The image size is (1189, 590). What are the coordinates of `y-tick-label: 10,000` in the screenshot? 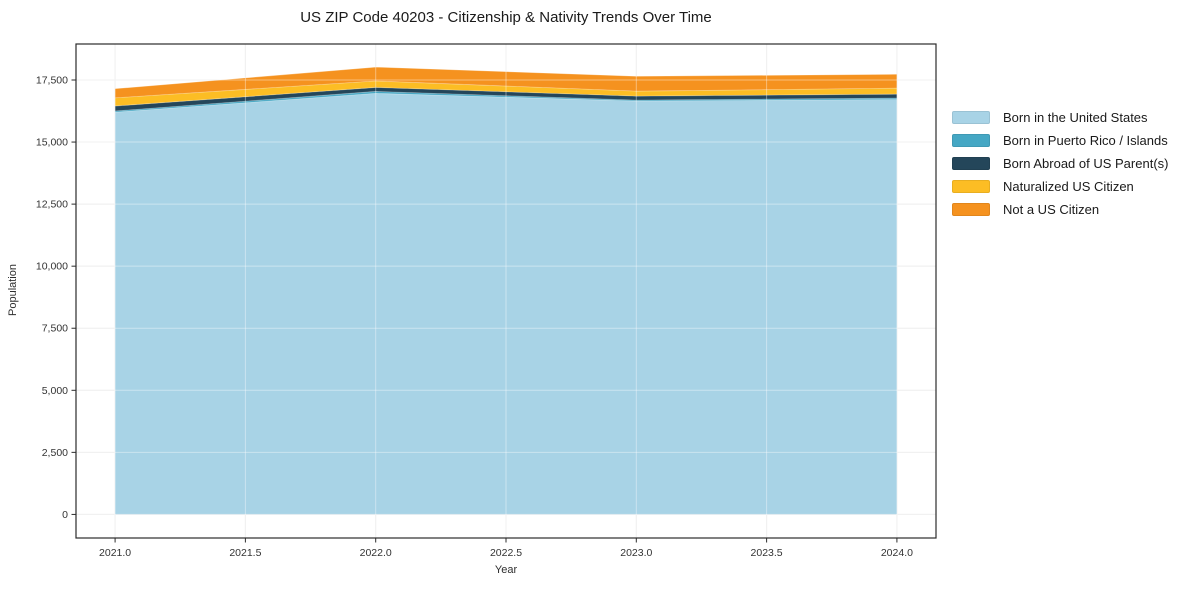 It's located at (52, 267).